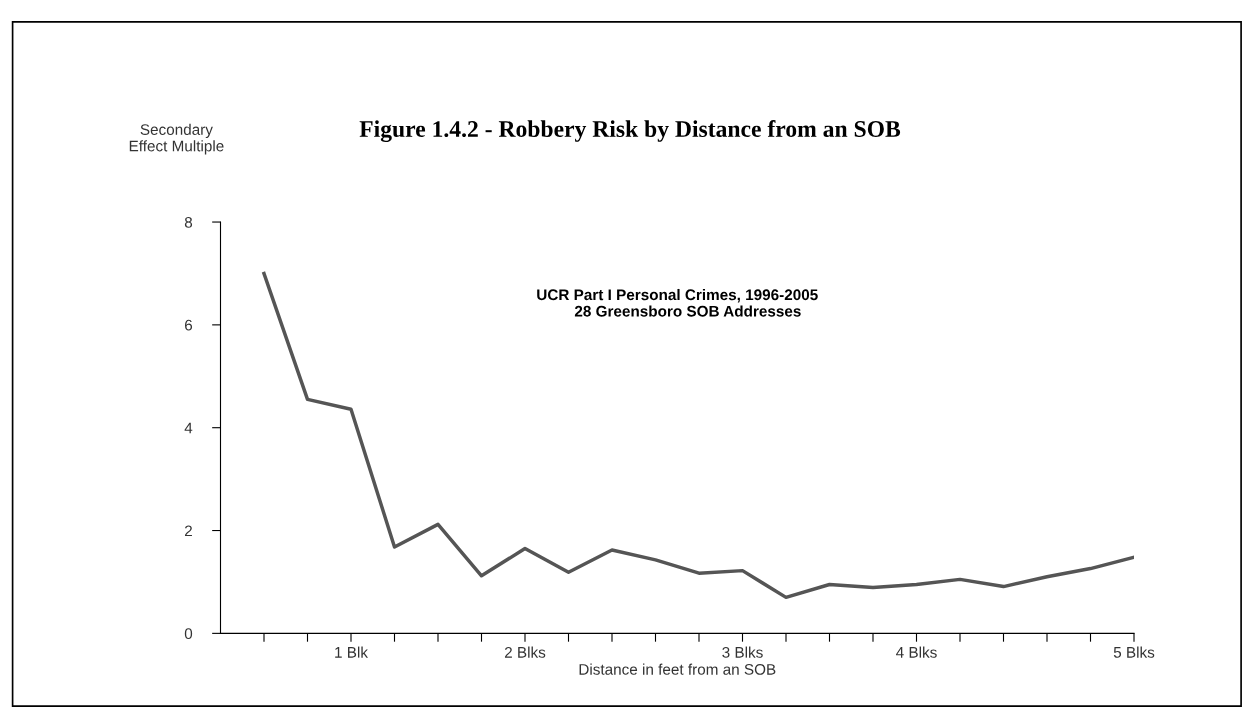 The height and width of the screenshot is (728, 1260). What do you see at coordinates (188, 634) in the screenshot?
I see `y-tick-label: 0` at bounding box center [188, 634].